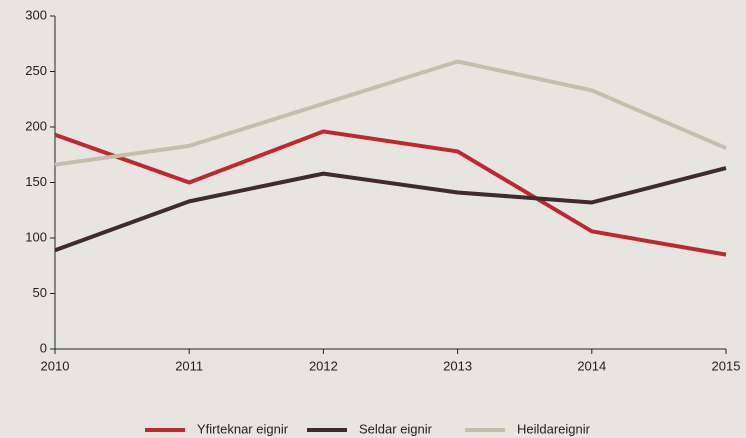  Describe the element at coordinates (36, 181) in the screenshot. I see `y-tick-label: 150` at that location.